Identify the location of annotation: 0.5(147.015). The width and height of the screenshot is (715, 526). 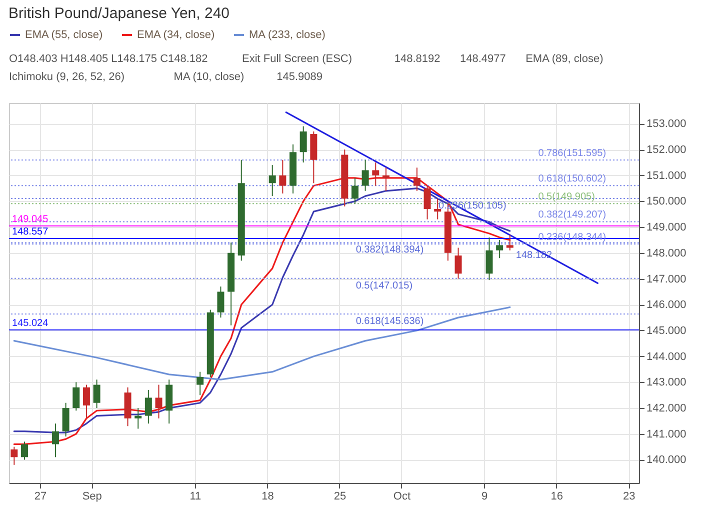
(384, 286).